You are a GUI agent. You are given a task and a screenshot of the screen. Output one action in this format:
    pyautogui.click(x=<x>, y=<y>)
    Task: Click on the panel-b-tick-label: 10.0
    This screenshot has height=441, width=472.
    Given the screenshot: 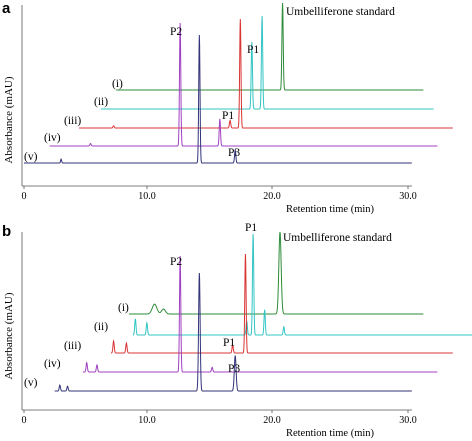 What is the action you would take?
    pyautogui.click(x=147, y=420)
    